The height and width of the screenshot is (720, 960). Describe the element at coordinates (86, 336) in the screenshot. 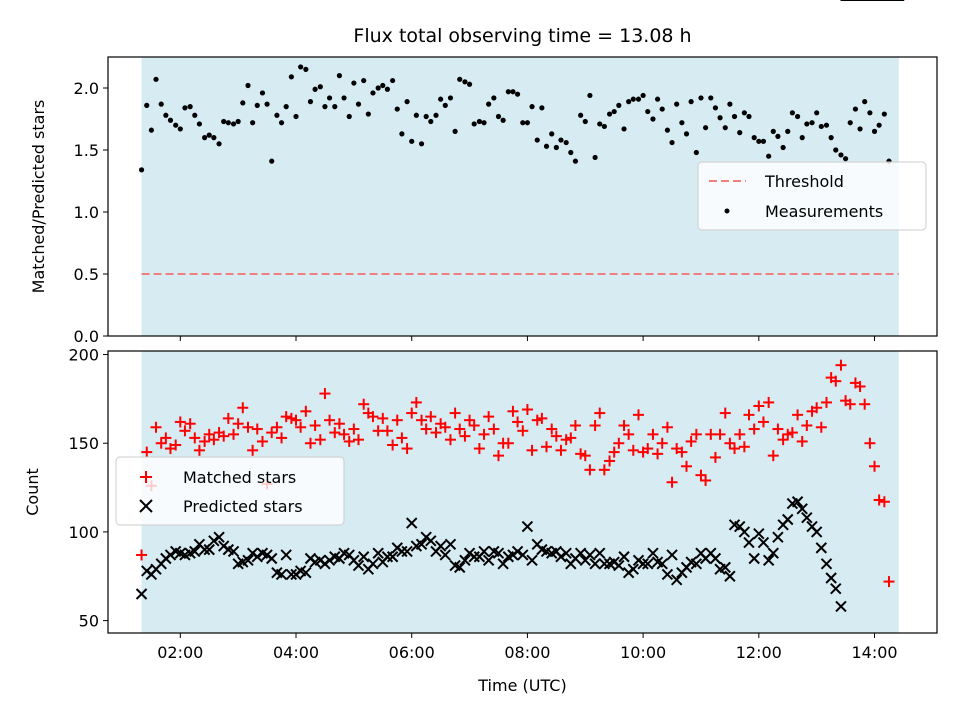

I see `y-tick-label: 0.0` at that location.